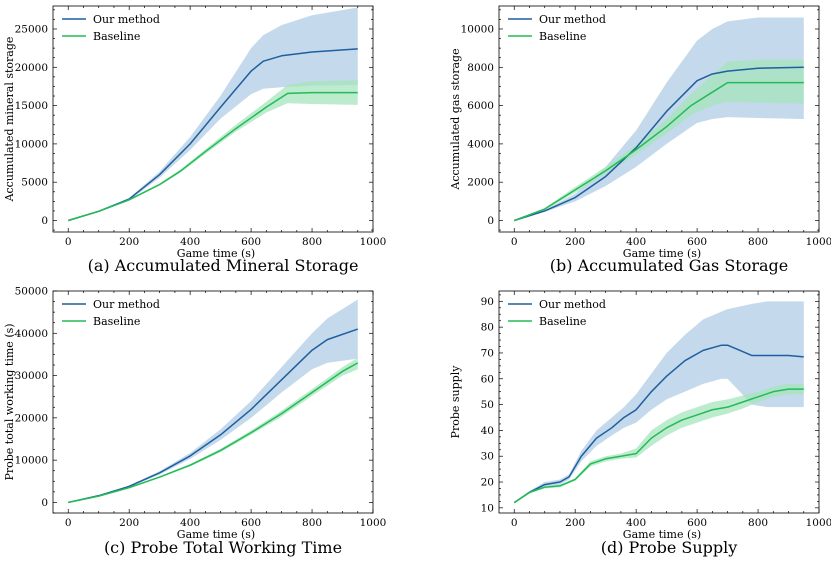 Image resolution: width=831 pixels, height=567 pixels. I want to click on y-tick-label: 50, so click(487, 405).